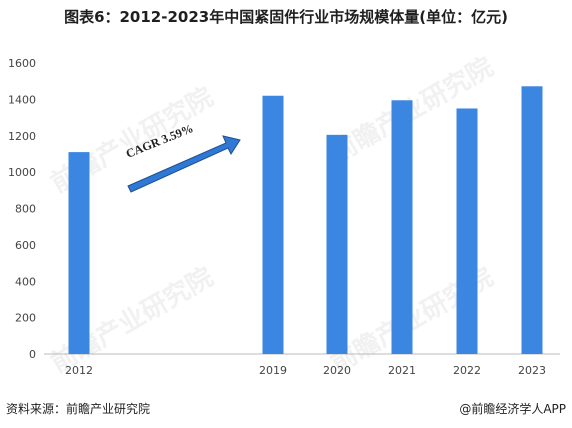 This screenshot has width=572, height=428. I want to click on bar-2021, so click(402, 227).